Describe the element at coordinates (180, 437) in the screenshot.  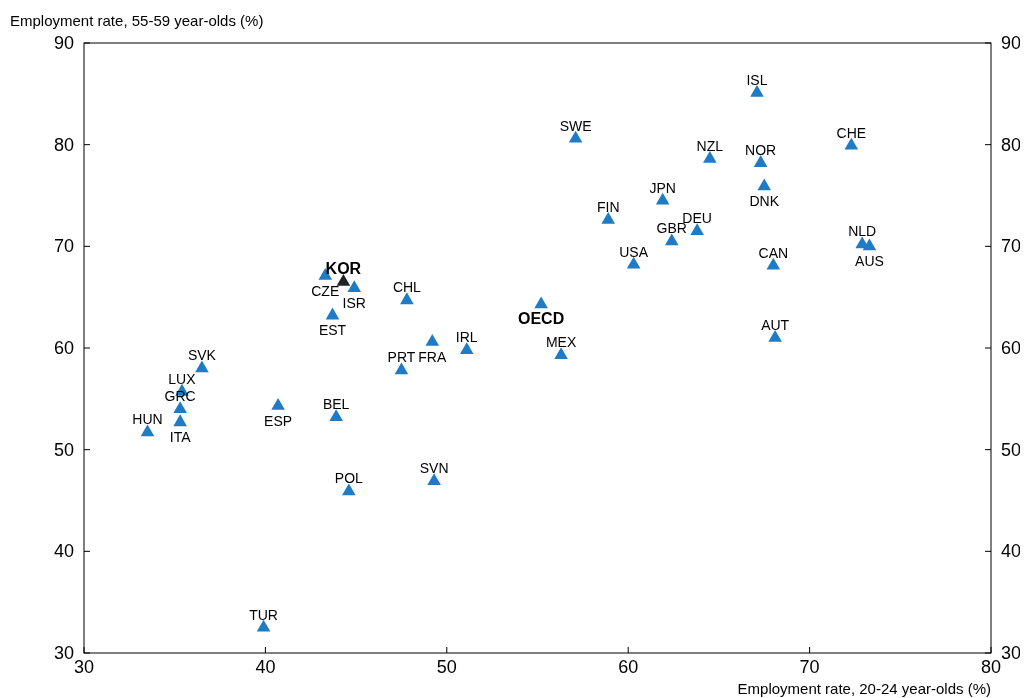
I see `annotation: ITA` at that location.